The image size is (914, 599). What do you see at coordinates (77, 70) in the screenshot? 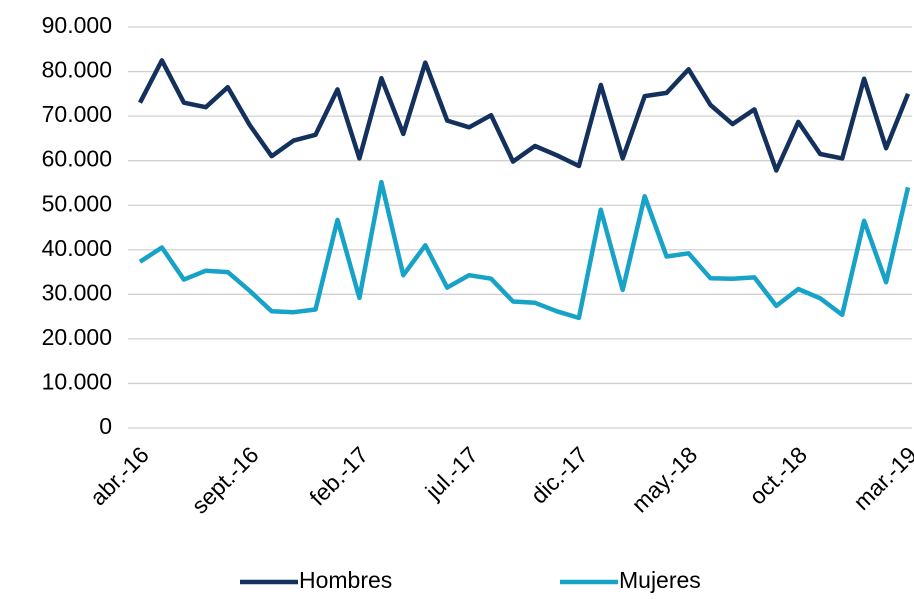
I see `y-tick-label: 80.000` at bounding box center [77, 70].